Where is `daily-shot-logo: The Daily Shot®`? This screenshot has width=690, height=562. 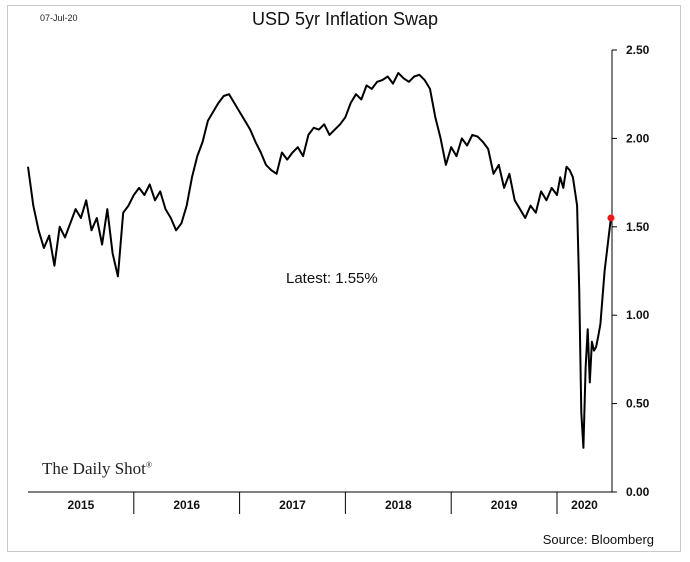
daily-shot-logo: The Daily Shot® is located at coordinates (97, 469).